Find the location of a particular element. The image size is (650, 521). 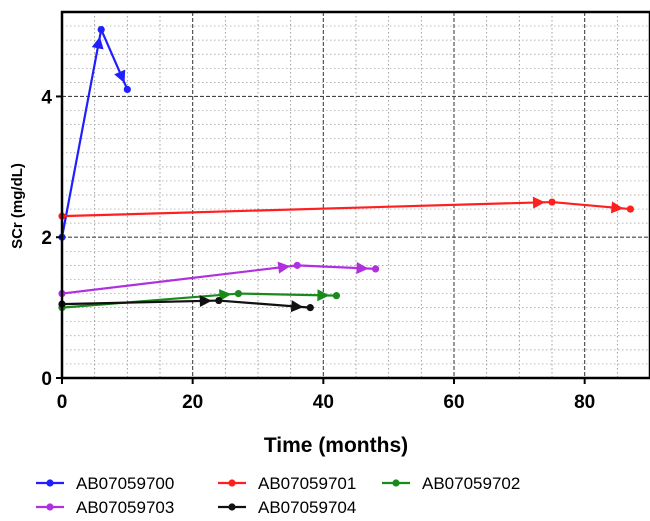

series-line is located at coordinates (186, 304).